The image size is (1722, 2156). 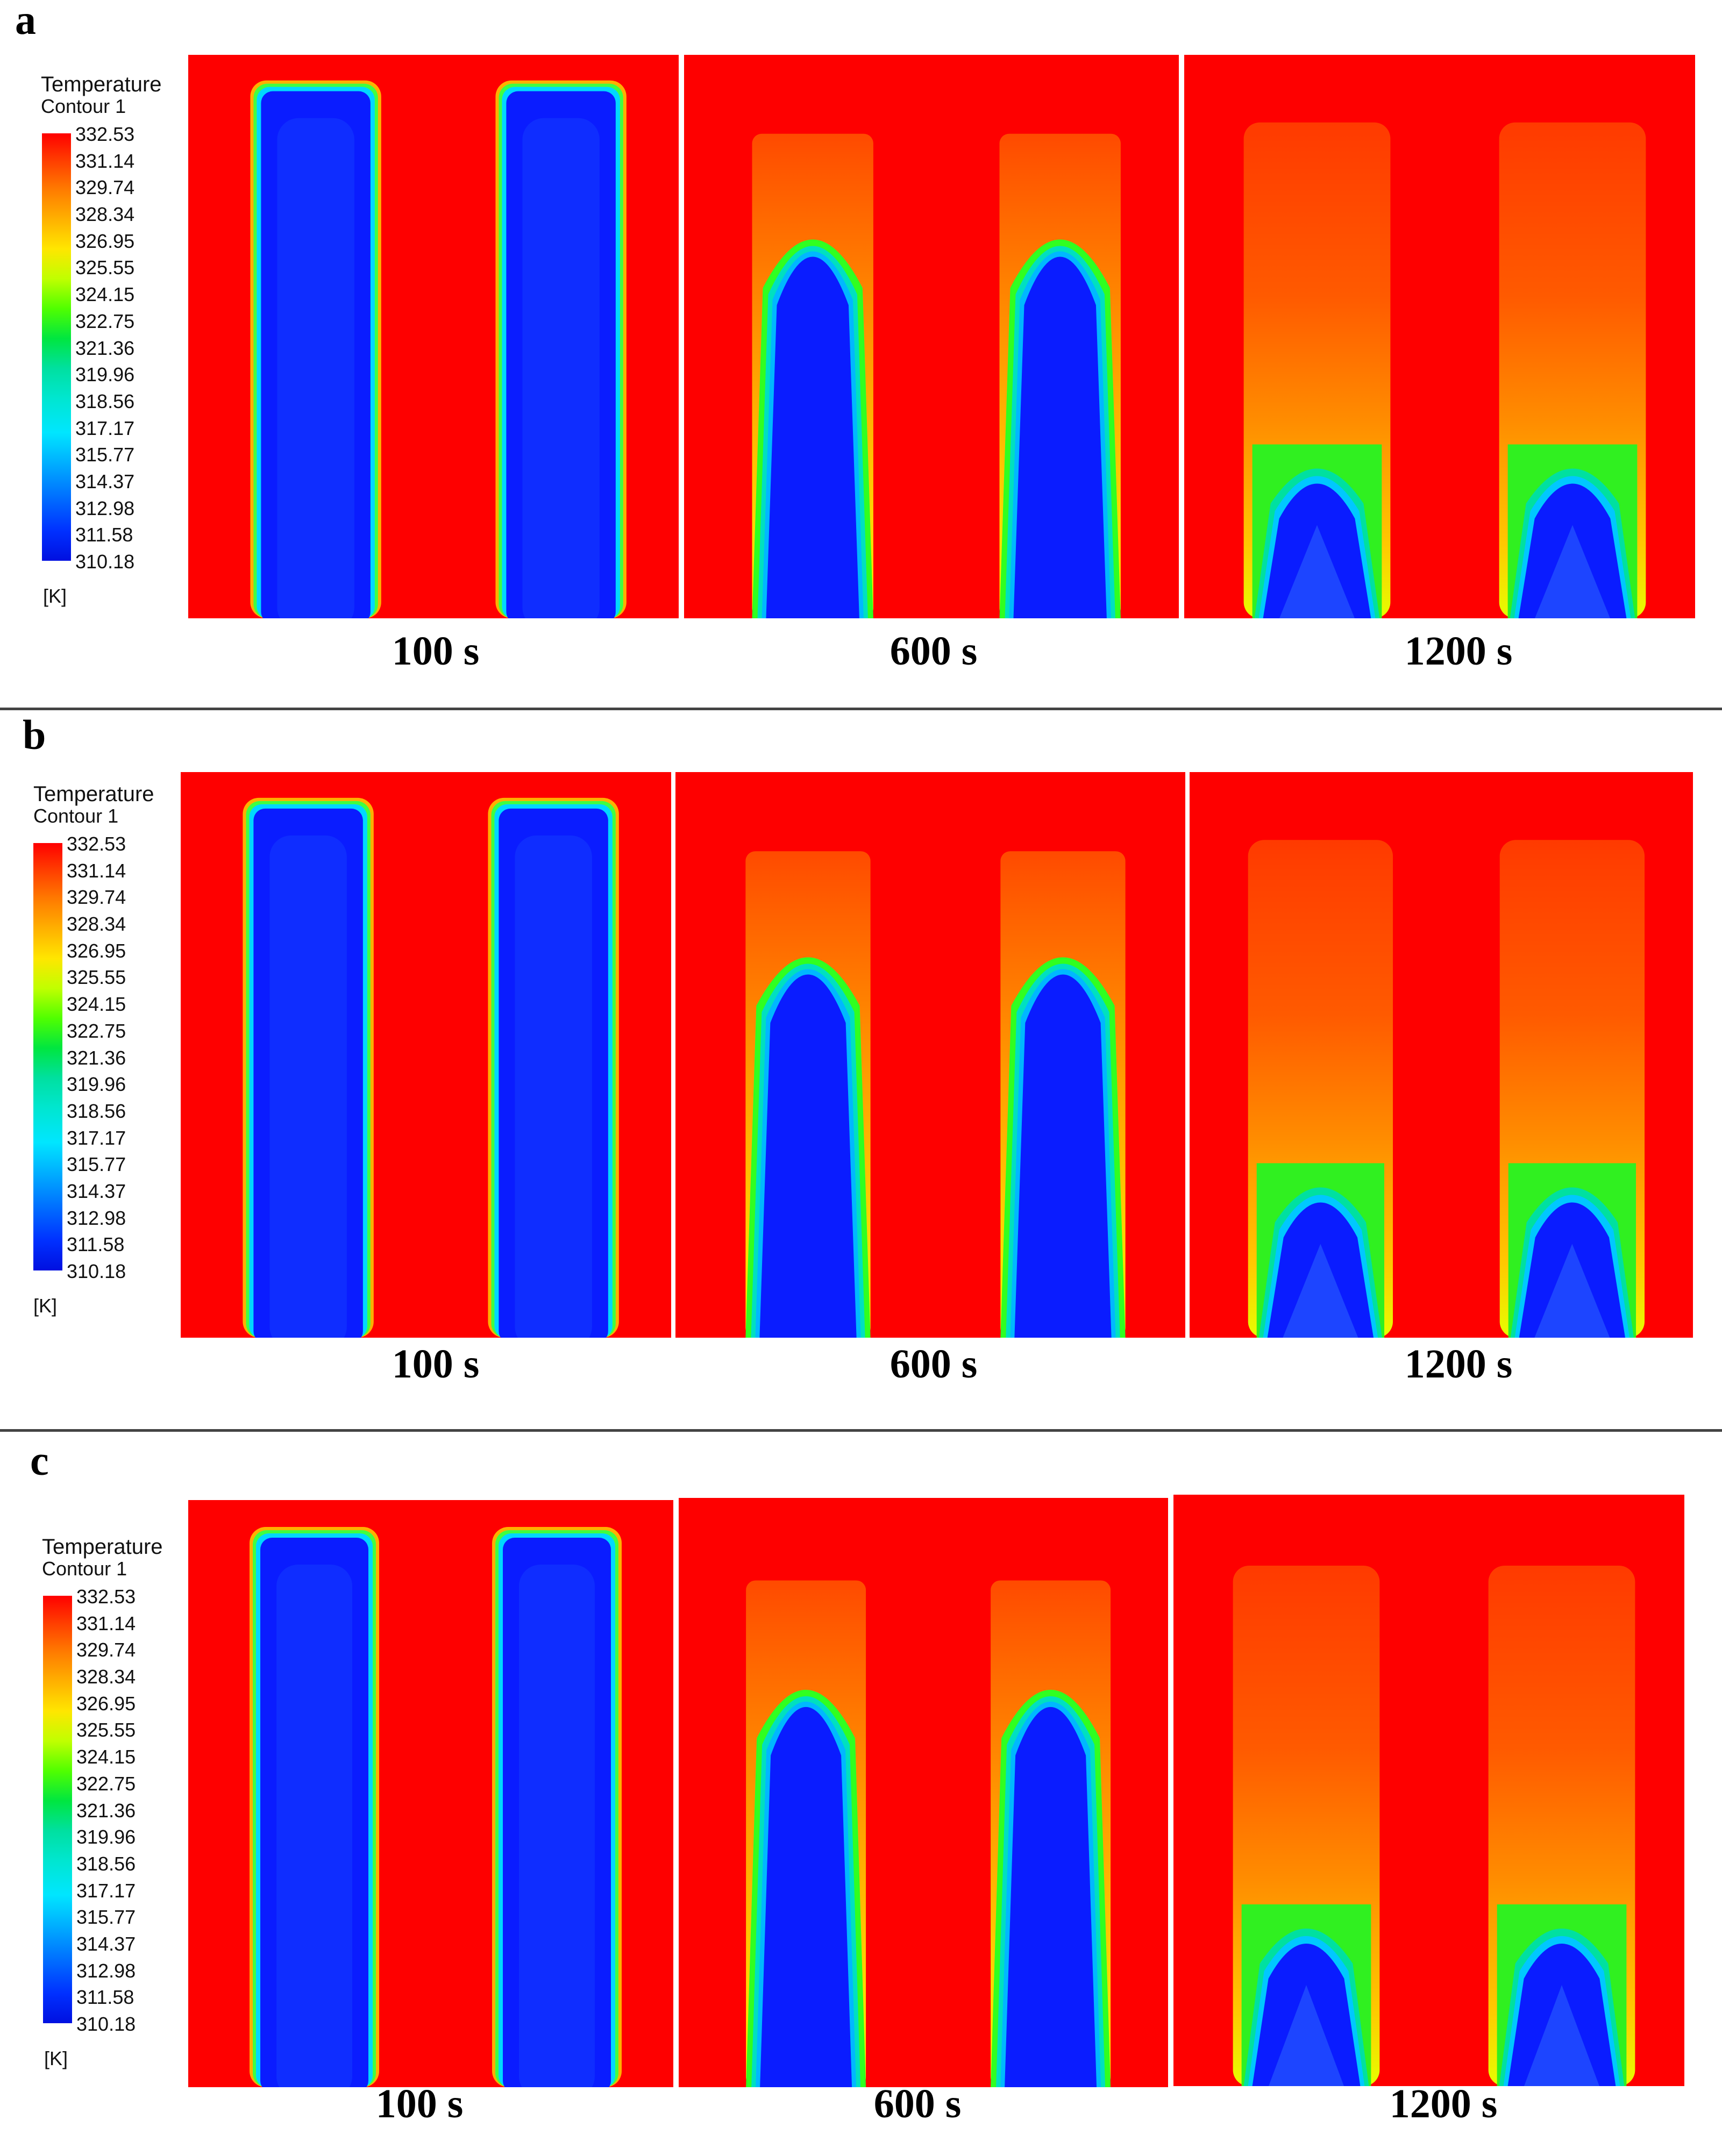 What do you see at coordinates (39, 1460) in the screenshot?
I see `row-label-c: c` at bounding box center [39, 1460].